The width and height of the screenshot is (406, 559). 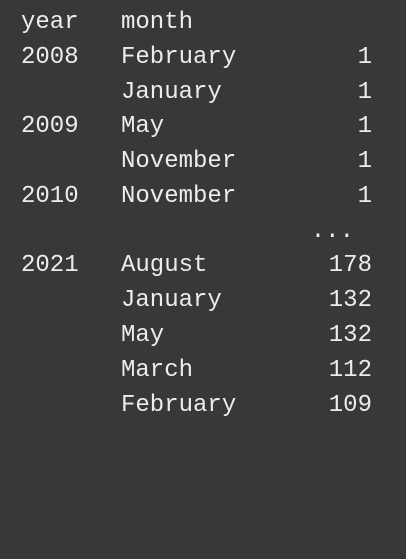 I want to click on table-row: January 1, so click(x=203, y=93).